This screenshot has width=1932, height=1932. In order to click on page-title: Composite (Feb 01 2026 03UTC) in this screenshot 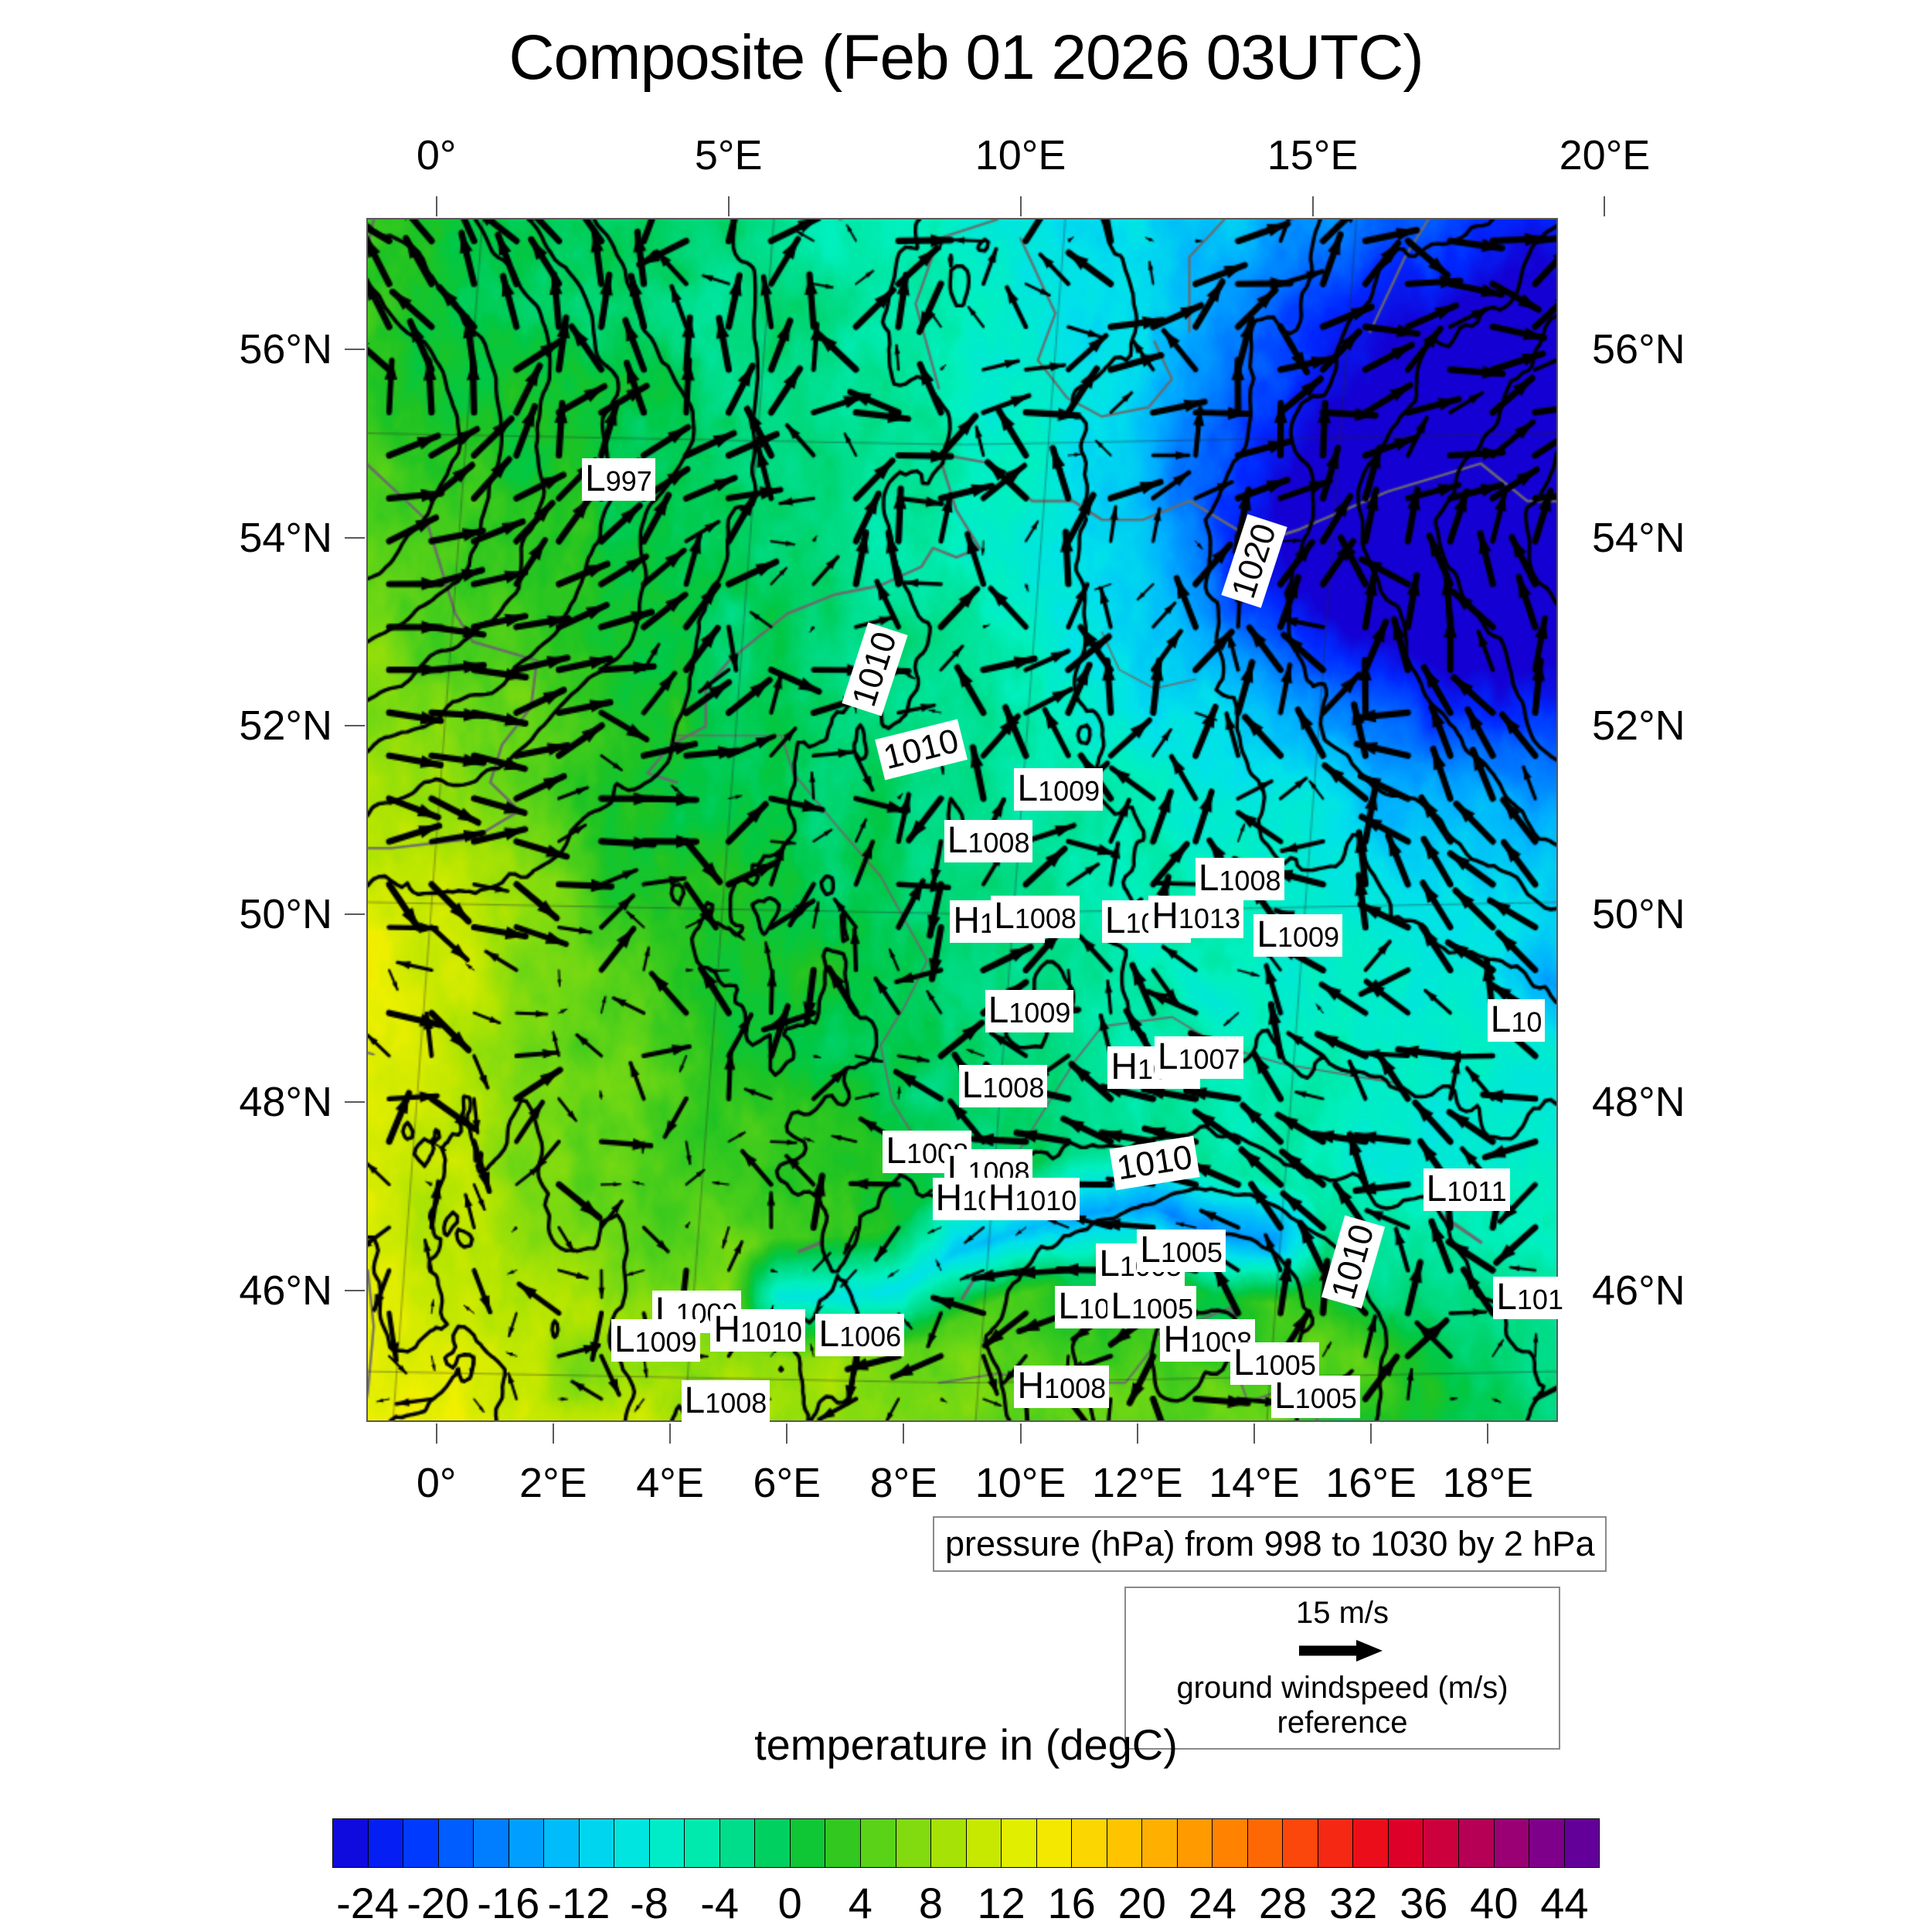, I will do `click(966, 58)`.